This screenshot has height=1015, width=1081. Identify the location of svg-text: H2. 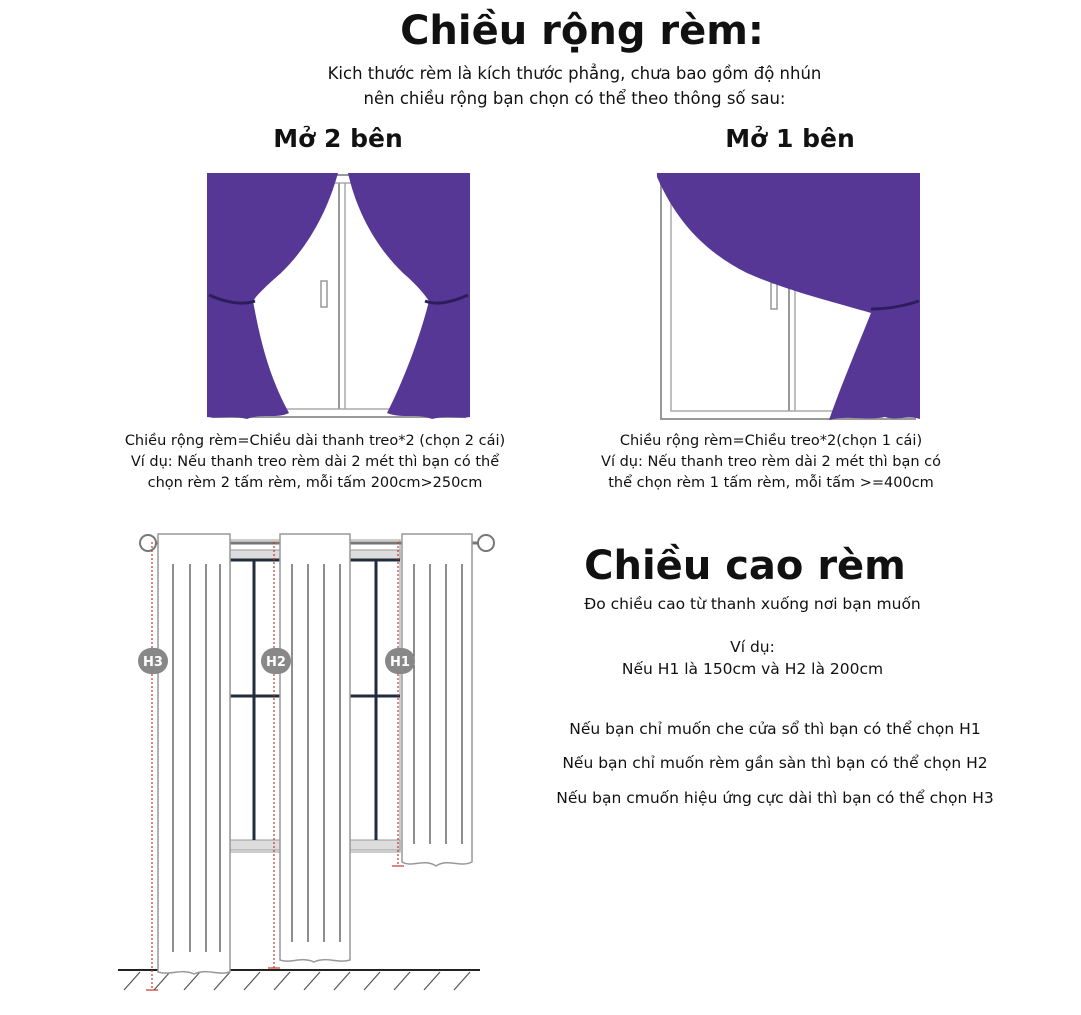
(276, 662).